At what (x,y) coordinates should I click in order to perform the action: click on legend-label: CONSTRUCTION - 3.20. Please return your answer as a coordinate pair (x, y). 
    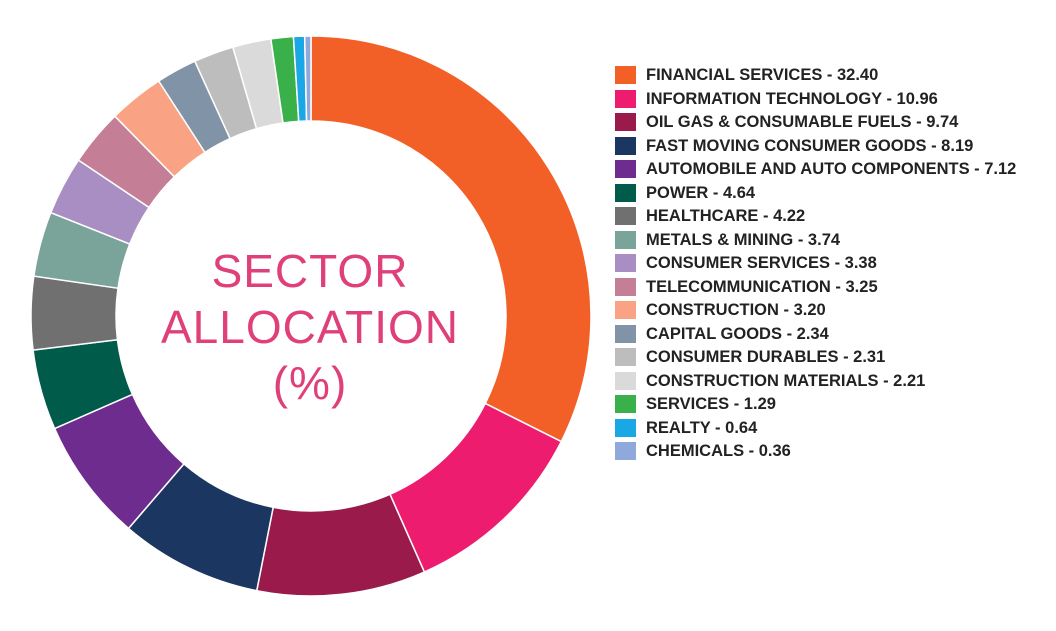
    Looking at the image, I should click on (736, 310).